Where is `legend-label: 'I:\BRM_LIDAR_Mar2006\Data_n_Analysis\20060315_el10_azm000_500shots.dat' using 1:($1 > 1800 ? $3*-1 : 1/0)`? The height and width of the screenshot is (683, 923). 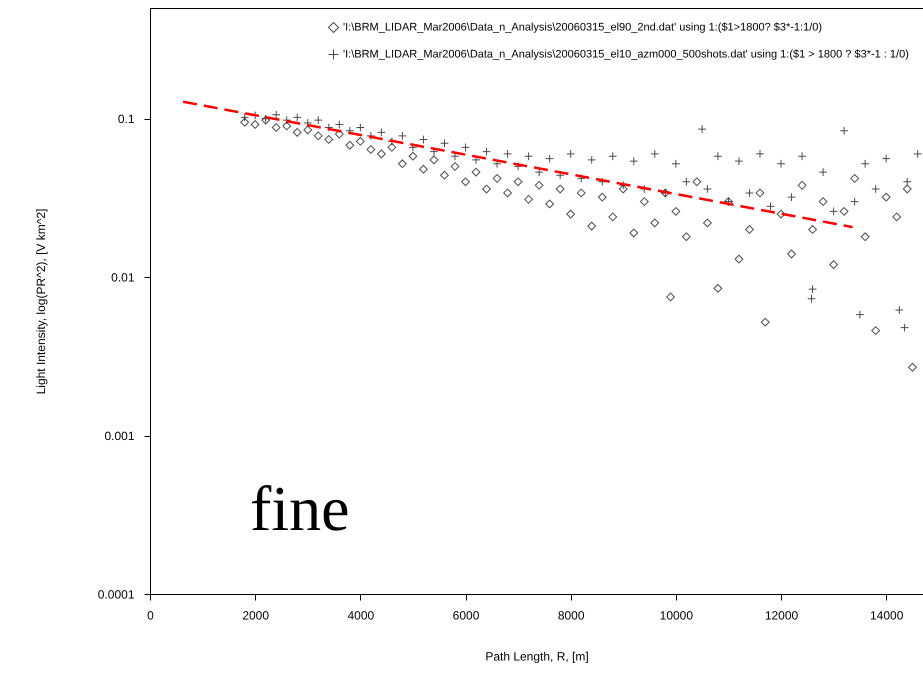 legend-label: 'I:\BRM_LIDAR_Mar2006\Data_n_Analysis\20060315_el10_azm000_500shots.dat' using 1:($1 > 1800 ? $3*-1 : 1/0) is located at coordinates (626, 54).